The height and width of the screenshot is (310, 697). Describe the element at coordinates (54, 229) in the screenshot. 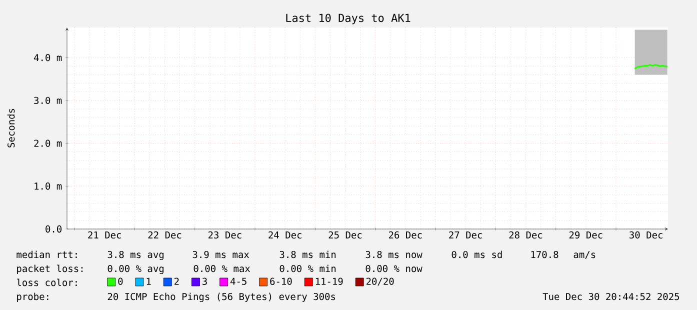

I see `y-tick-label: 0.0` at that location.